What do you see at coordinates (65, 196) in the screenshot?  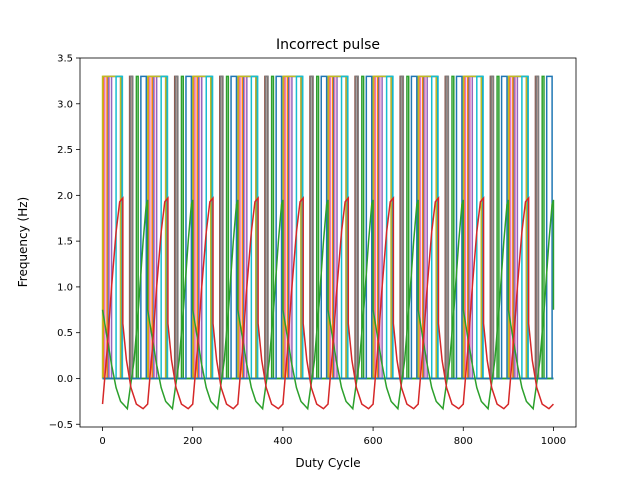 I see `y-tick-label: 2.0` at bounding box center [65, 196].